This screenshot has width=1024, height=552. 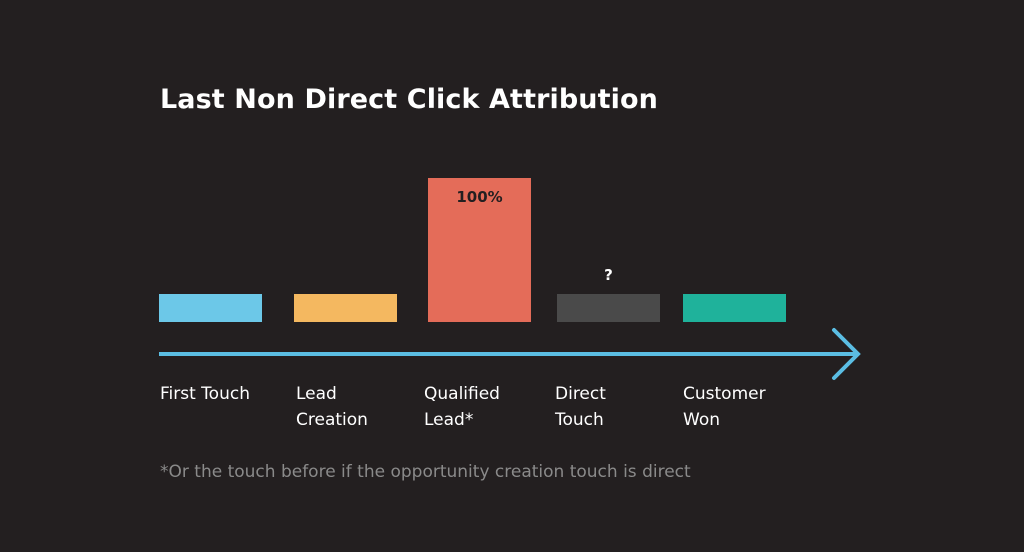 What do you see at coordinates (534, 236) in the screenshot?
I see `bar-labels-group: 100%?` at bounding box center [534, 236].